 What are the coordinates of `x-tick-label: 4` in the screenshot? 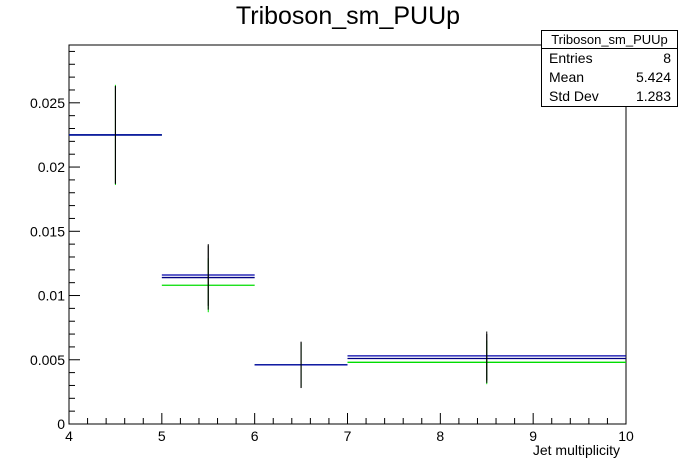 It's located at (69, 436).